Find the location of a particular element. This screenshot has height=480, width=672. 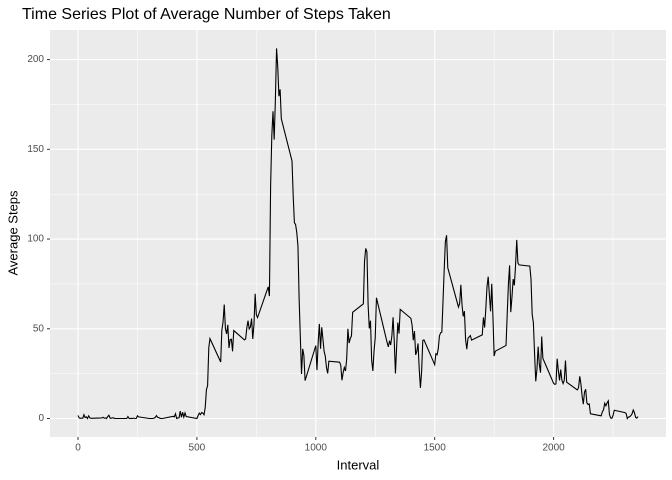

y-tick-label: 150 is located at coordinates (35, 149).